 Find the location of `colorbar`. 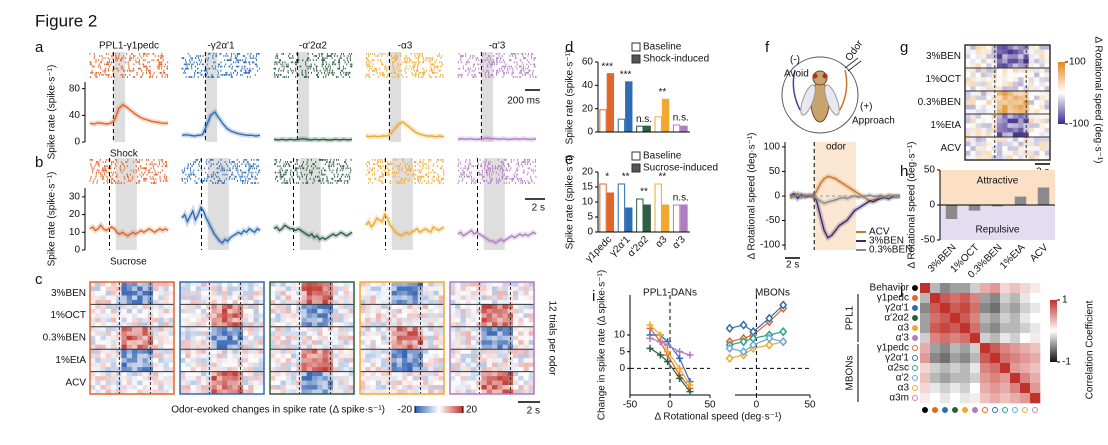

colorbar is located at coordinates (439, 409).